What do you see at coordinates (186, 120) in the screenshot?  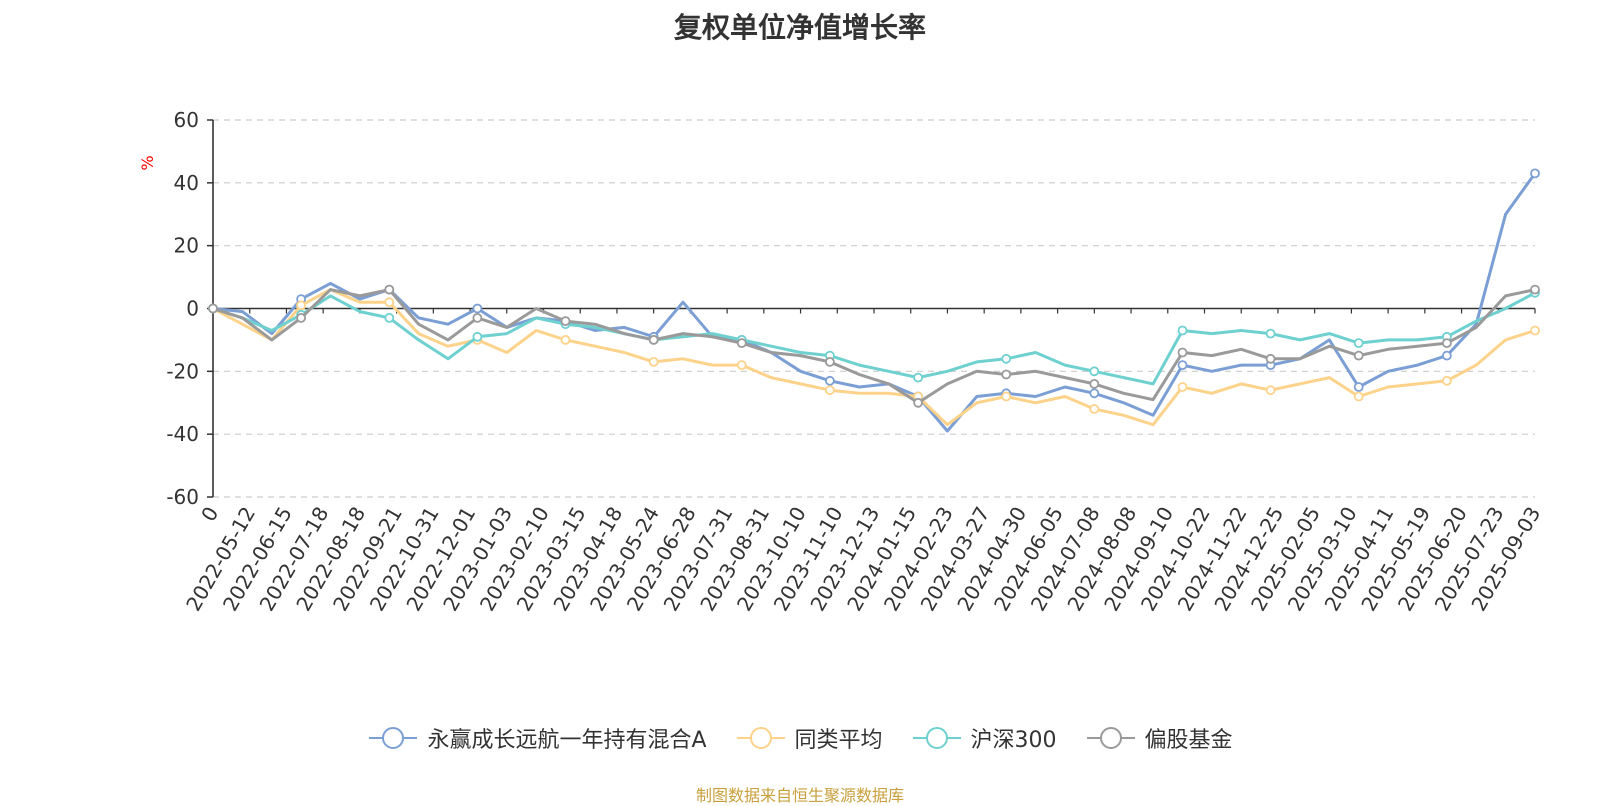 I see `y-tick-label: 60` at bounding box center [186, 120].